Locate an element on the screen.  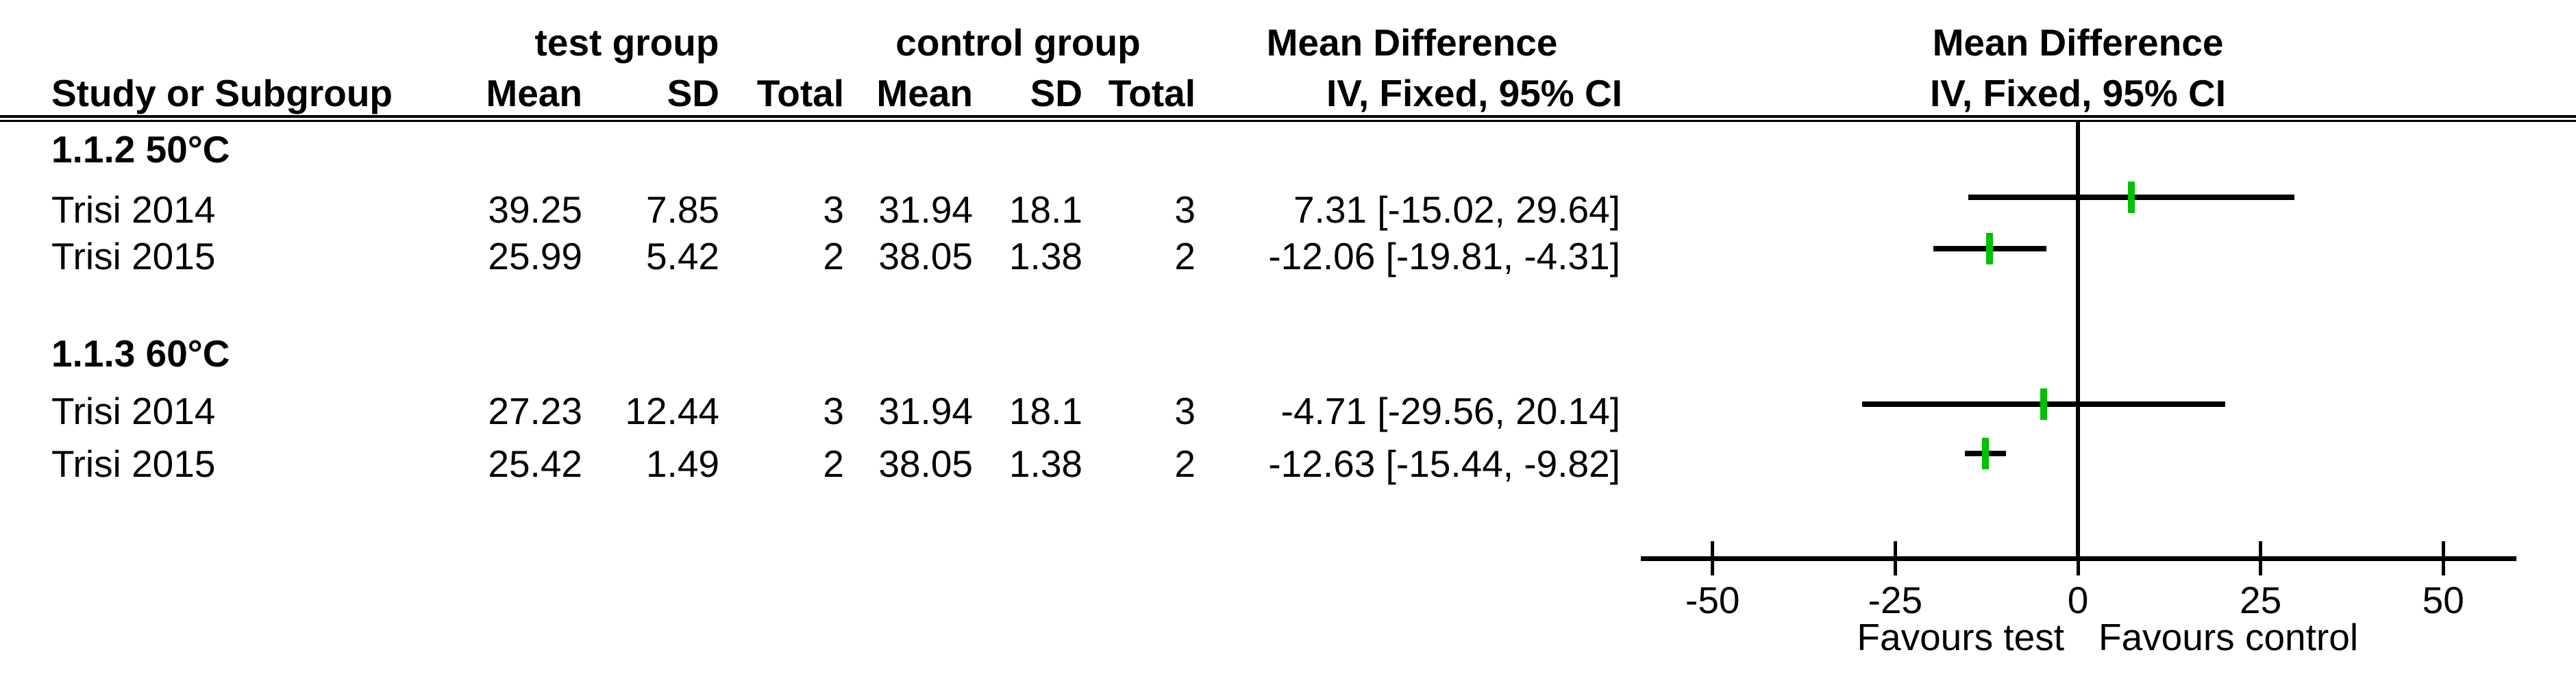
col-ci-table: IV, Fixed, 95% CI is located at coordinates (1474, 93).